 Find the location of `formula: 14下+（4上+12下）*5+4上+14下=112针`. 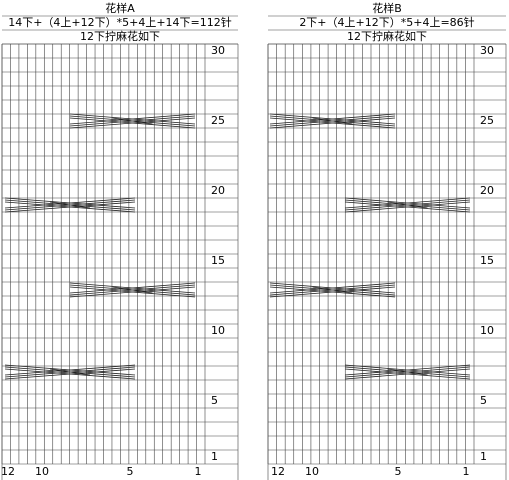

formula: 14下+（4上+12下）*5+4上+14下=112针 is located at coordinates (120, 22).